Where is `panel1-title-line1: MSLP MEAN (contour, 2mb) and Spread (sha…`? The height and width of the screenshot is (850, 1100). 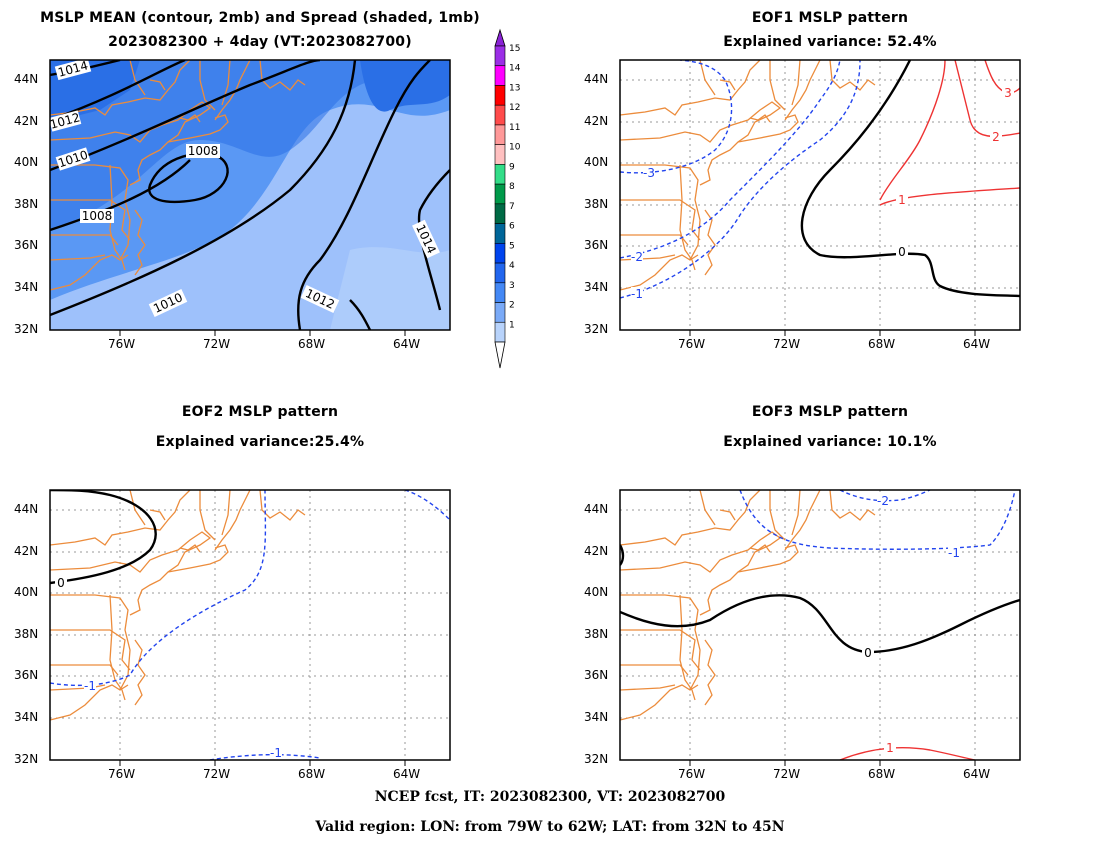 panel1-title-line1: MSLP MEAN (contour, 2mb) and Spread (sha… is located at coordinates (260, 18).